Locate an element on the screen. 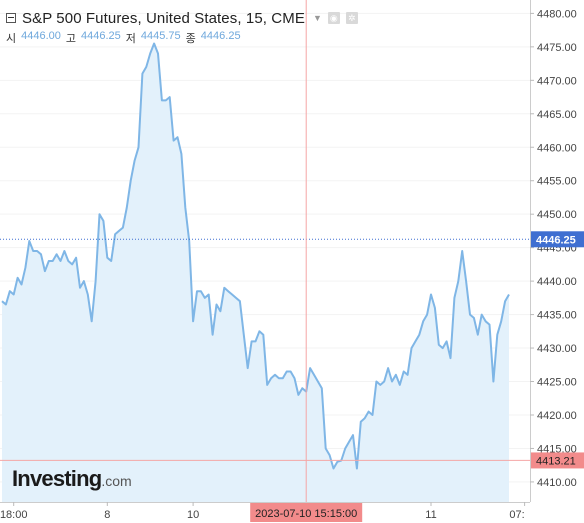  y-tick-label: 4420.00 is located at coordinates (557, 416).